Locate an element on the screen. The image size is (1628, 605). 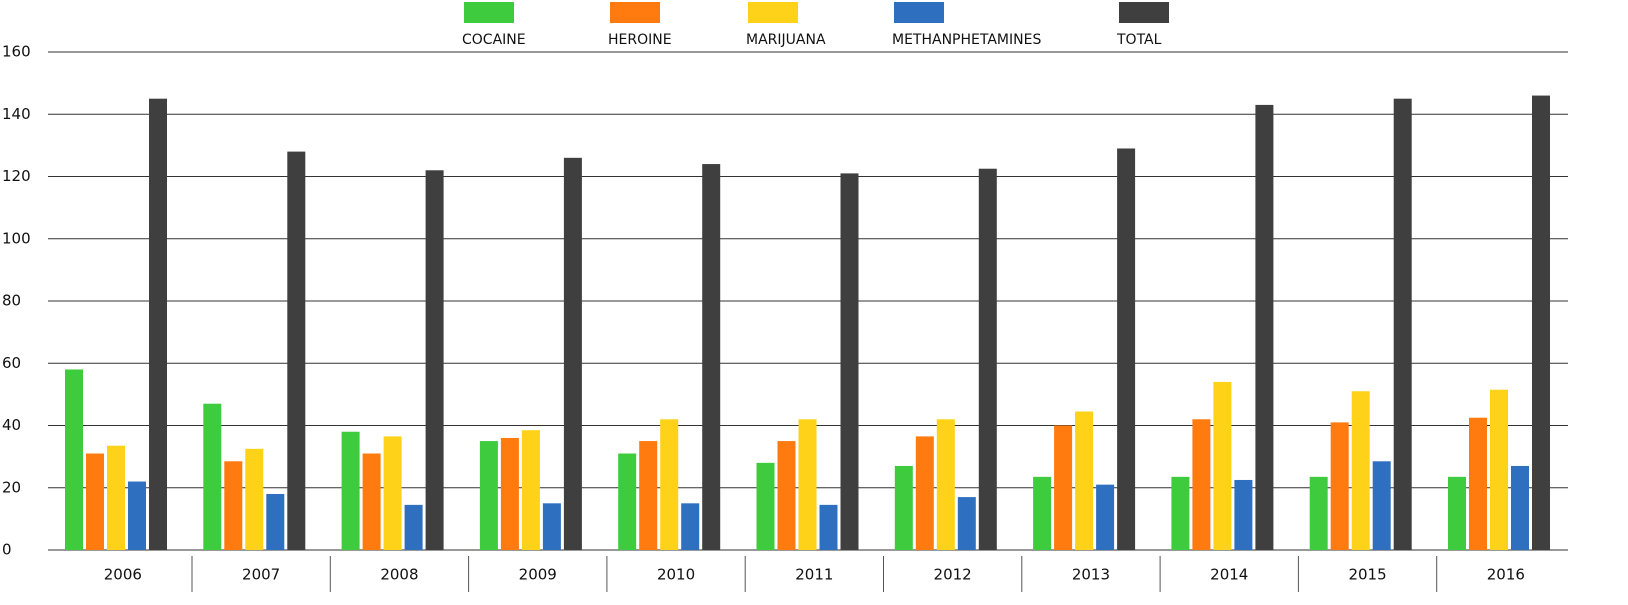
legend-label: HEROINE is located at coordinates (640, 40).